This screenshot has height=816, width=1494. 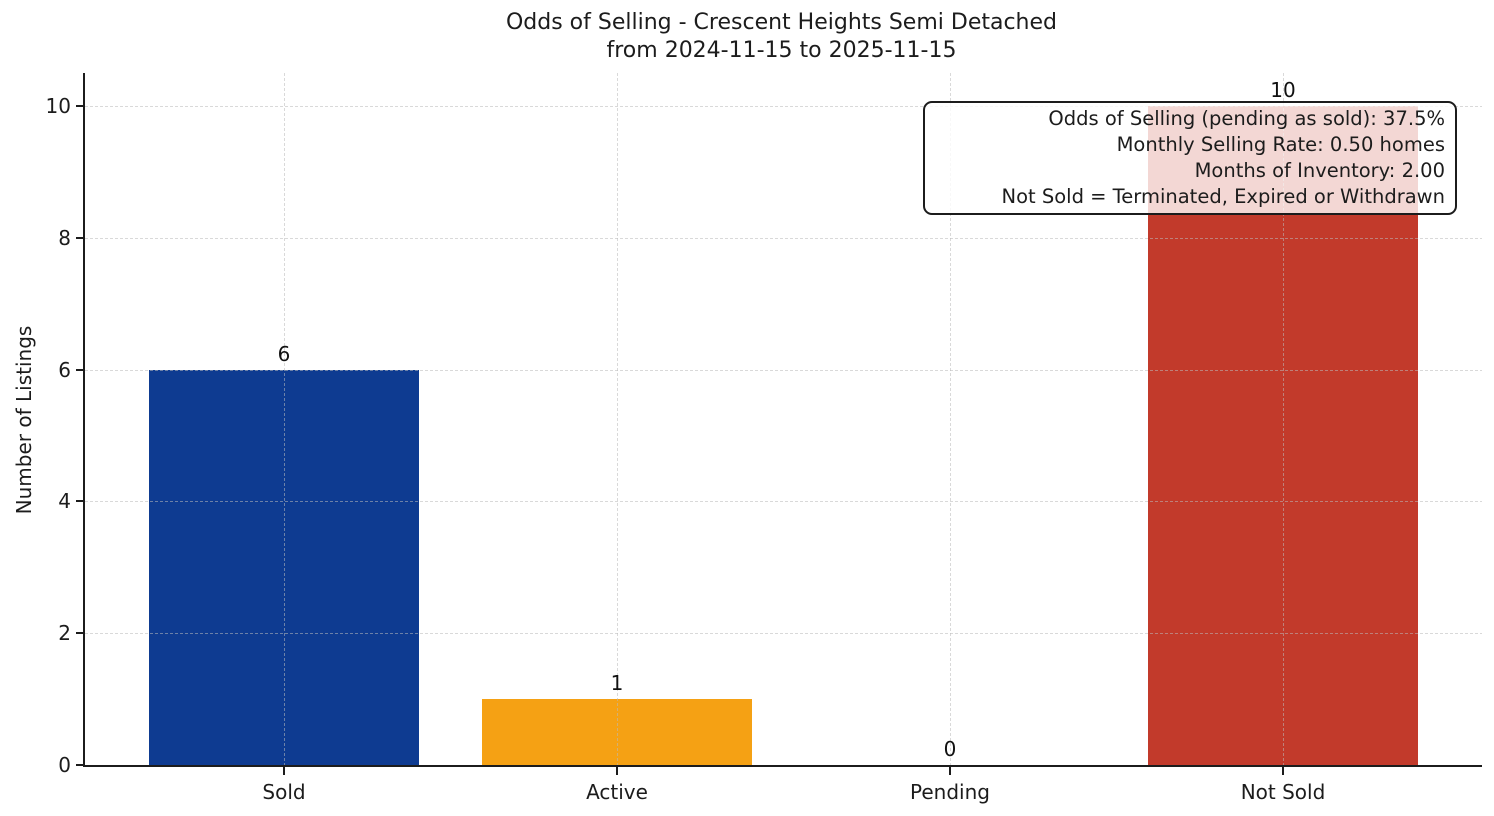 I want to click on x-tick-pending, so click(x=950, y=770).